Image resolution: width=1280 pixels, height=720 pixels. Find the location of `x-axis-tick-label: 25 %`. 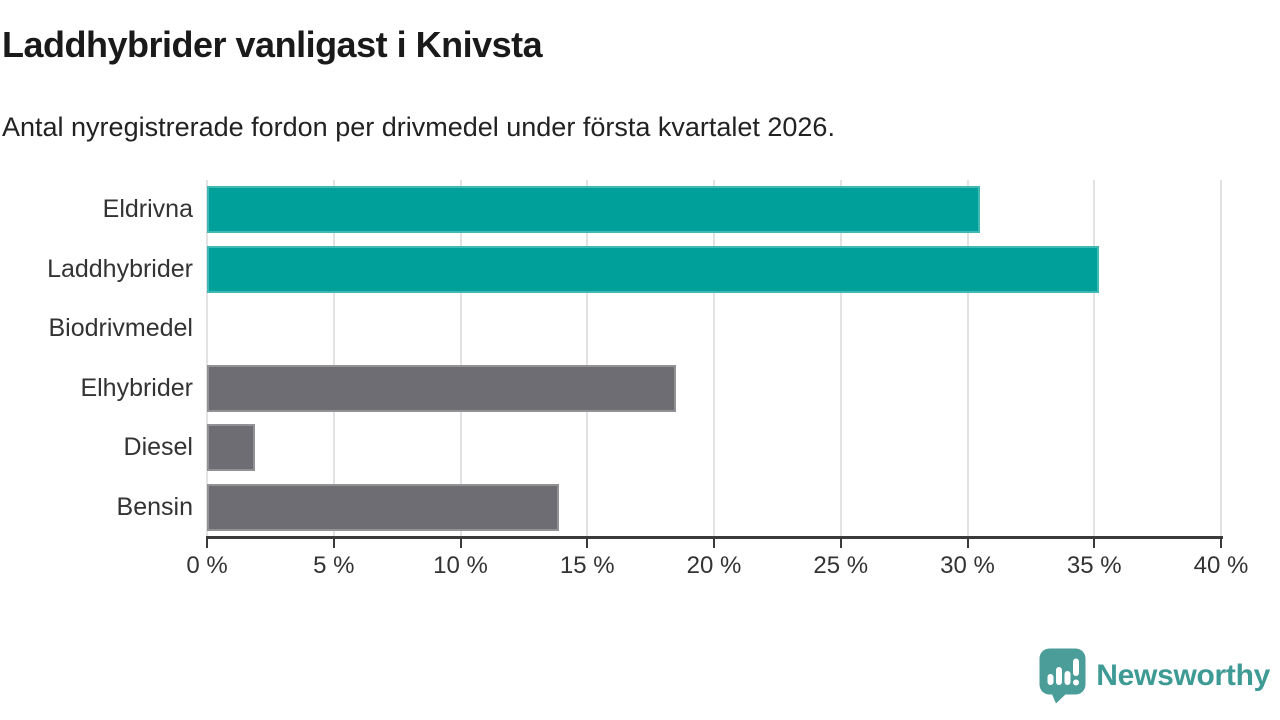

x-axis-tick-label: 25 % is located at coordinates (841, 565).